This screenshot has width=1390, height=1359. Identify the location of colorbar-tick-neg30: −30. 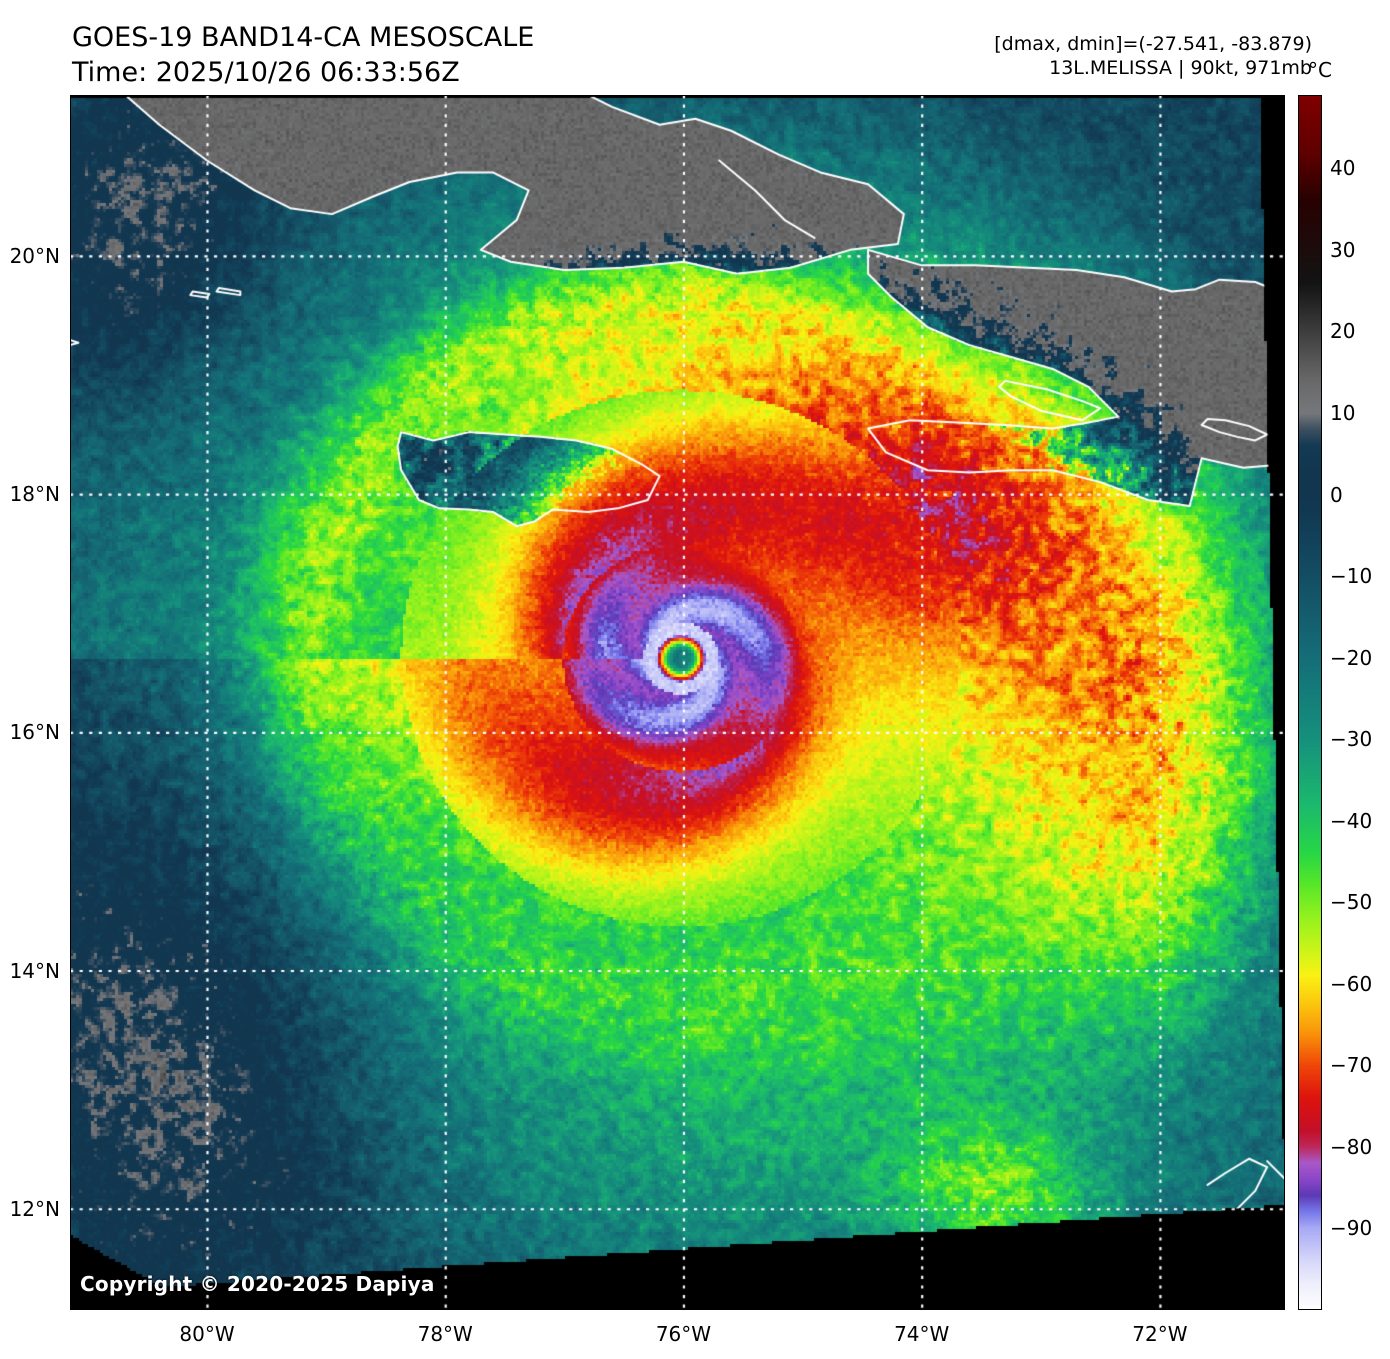
(1351, 739).